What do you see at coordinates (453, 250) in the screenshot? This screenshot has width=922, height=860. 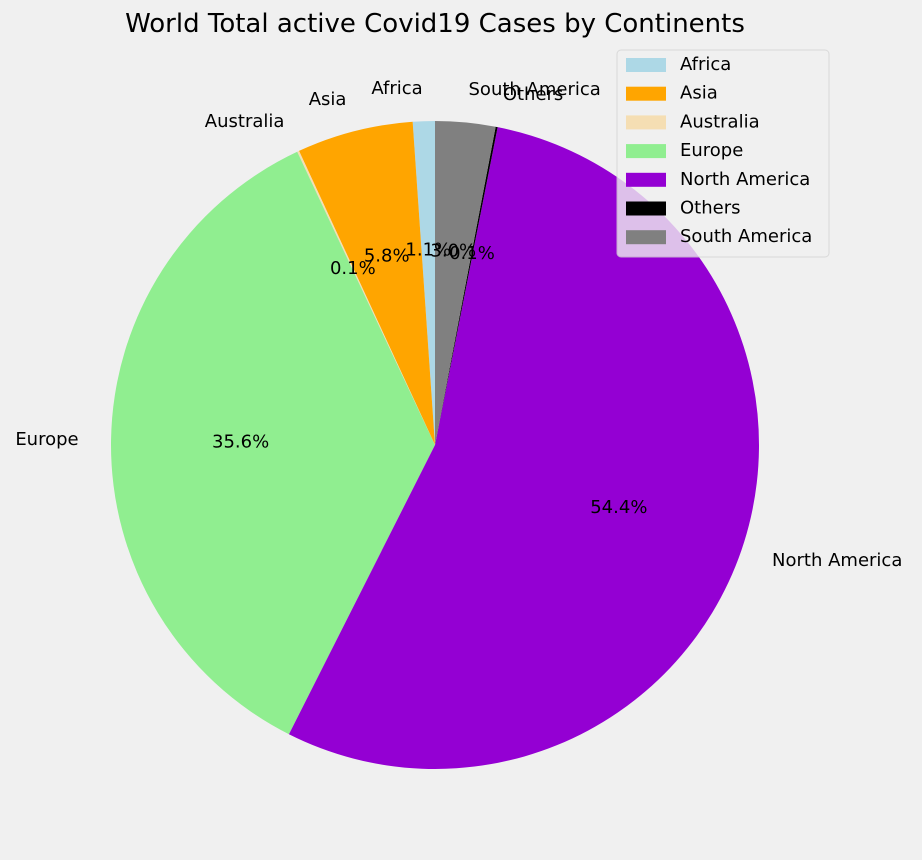 I see `pct-label-south-america: 3.0%` at bounding box center [453, 250].